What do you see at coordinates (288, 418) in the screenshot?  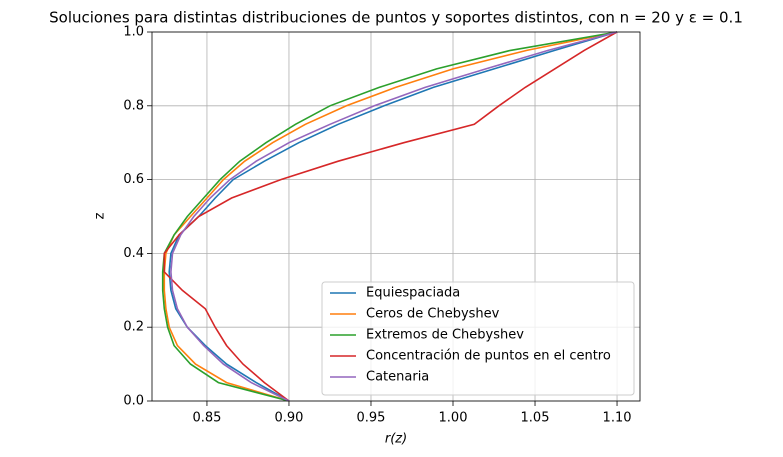 I see `x-tick-label: 0.90` at bounding box center [288, 418].